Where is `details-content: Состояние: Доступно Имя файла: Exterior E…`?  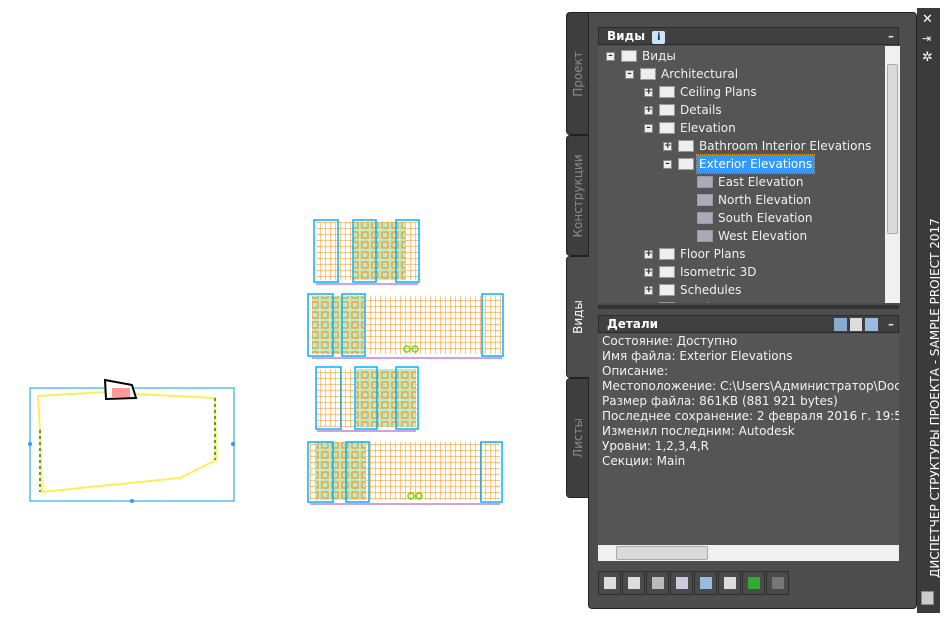 details-content: Состояние: Доступно Имя файла: Exterior E… is located at coordinates (748, 440).